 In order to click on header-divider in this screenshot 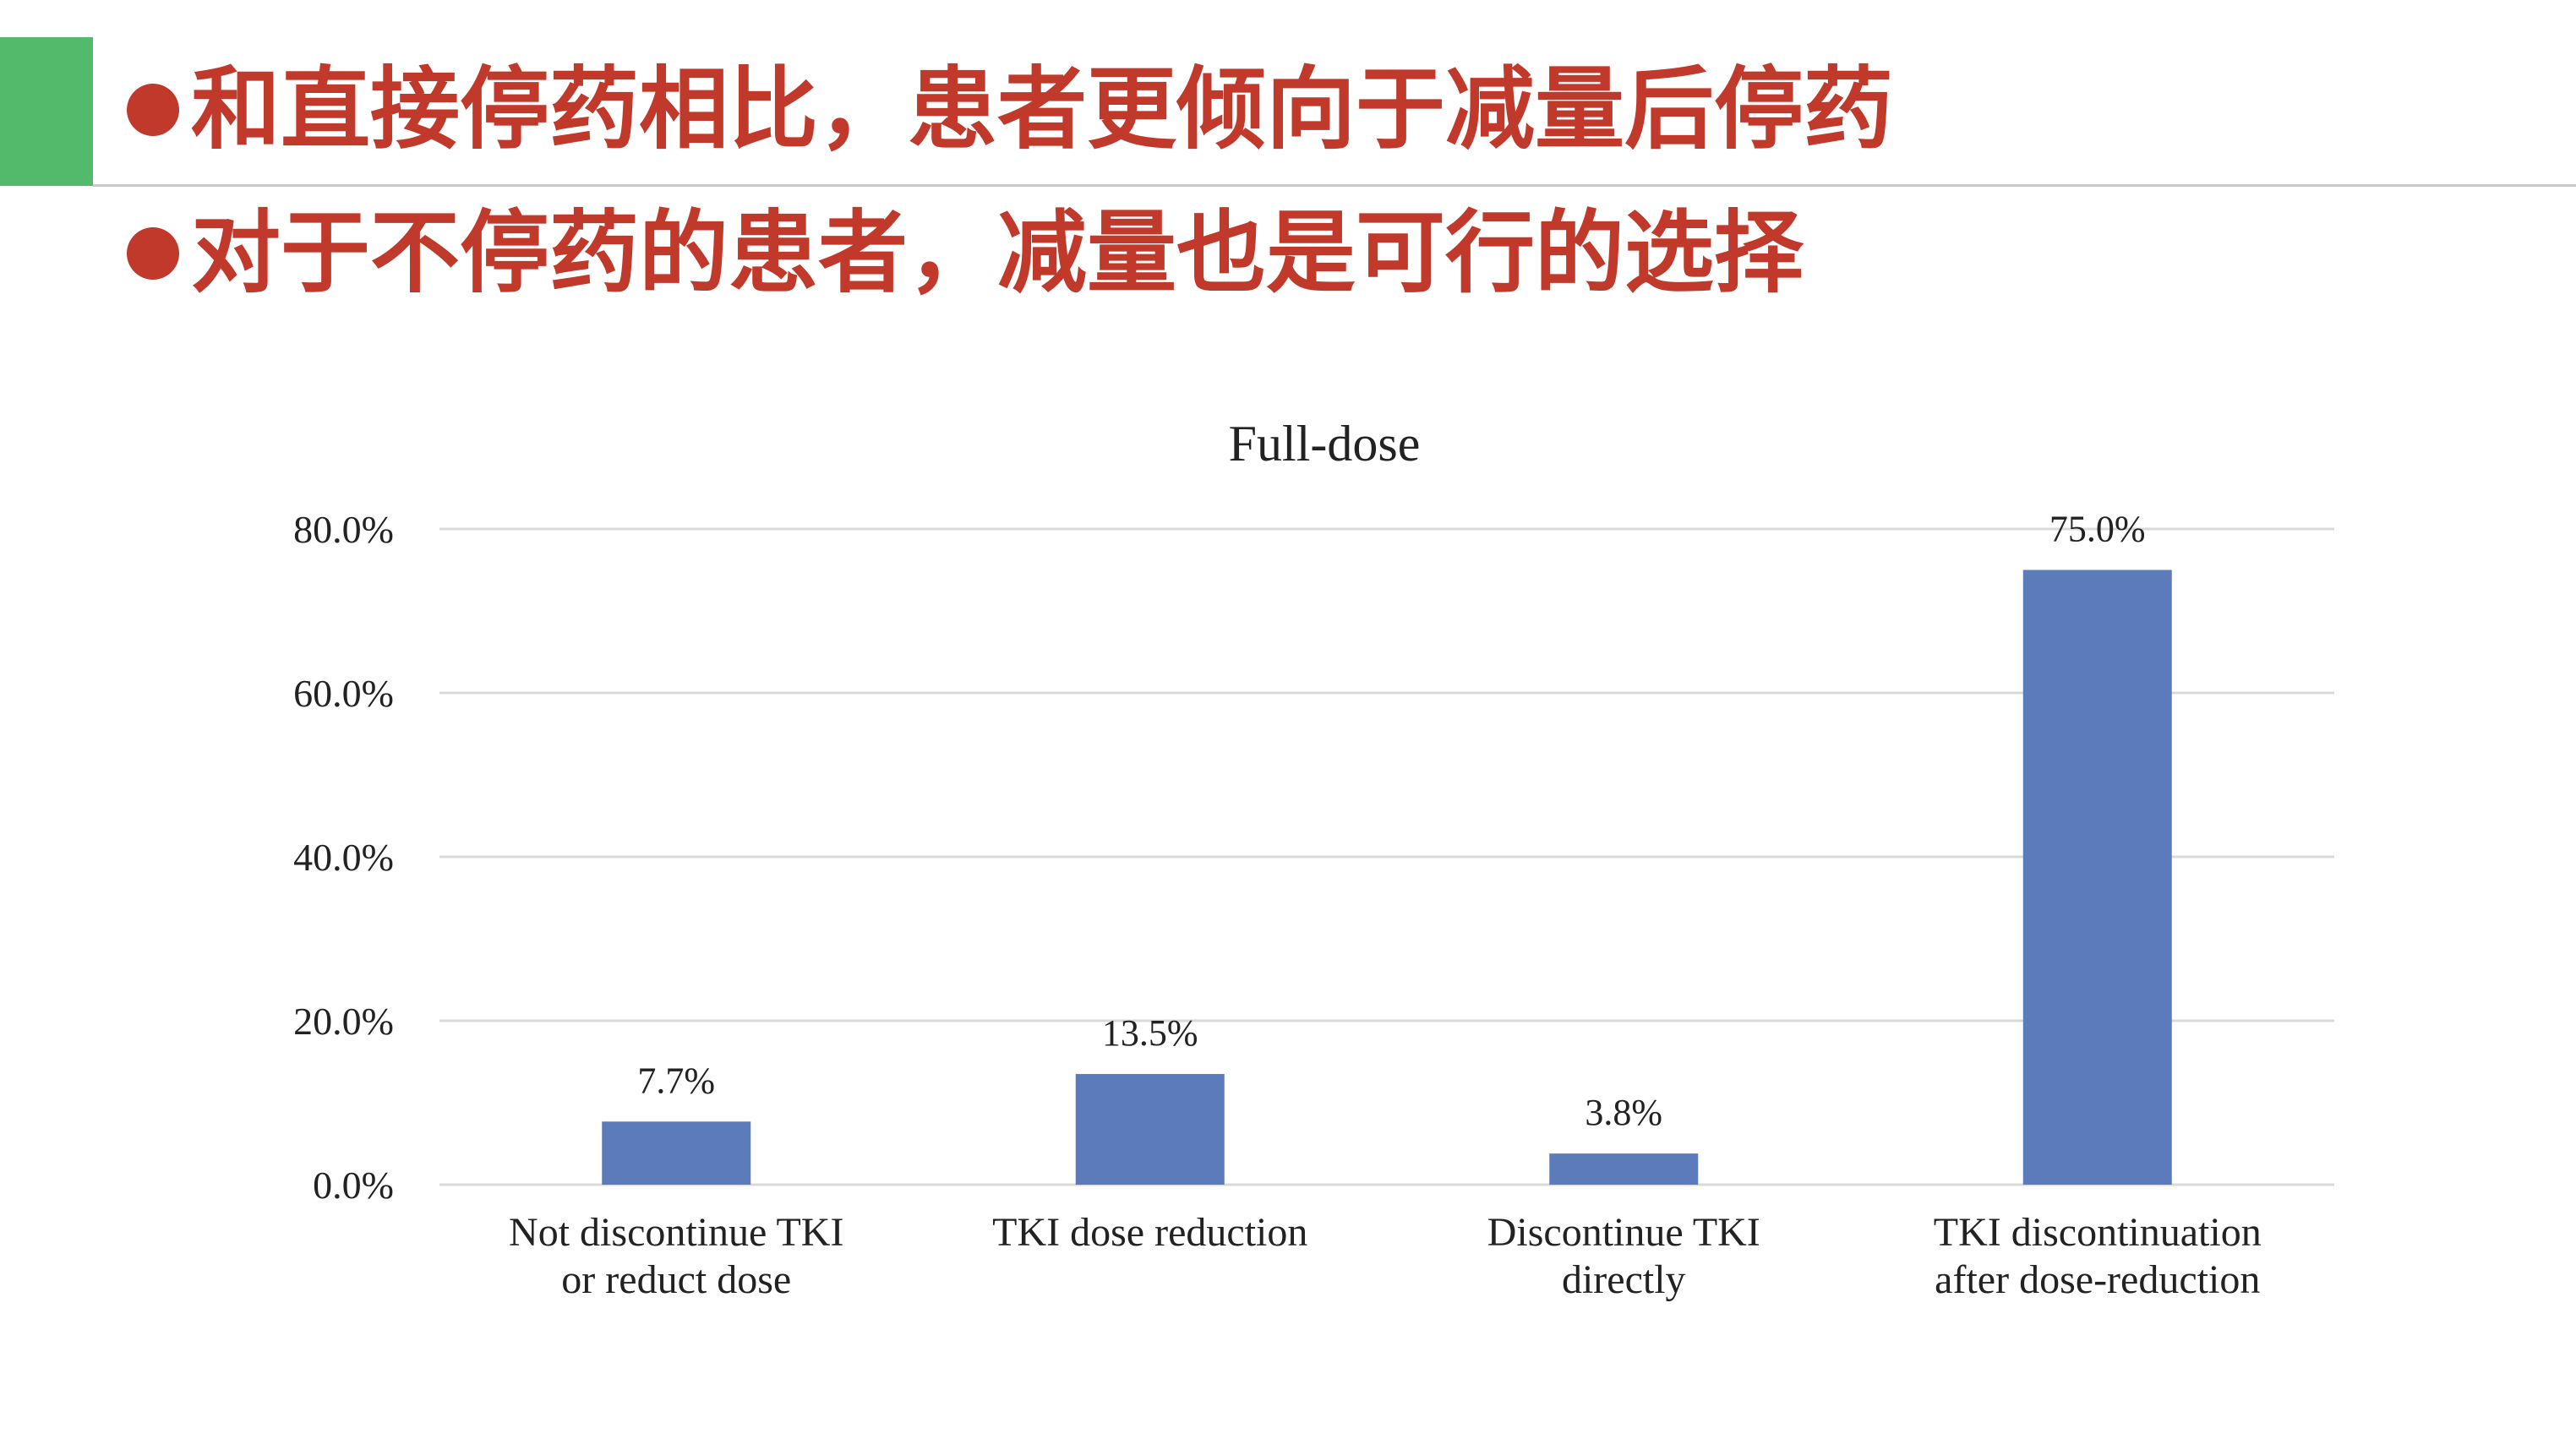, I will do `click(1334, 185)`.